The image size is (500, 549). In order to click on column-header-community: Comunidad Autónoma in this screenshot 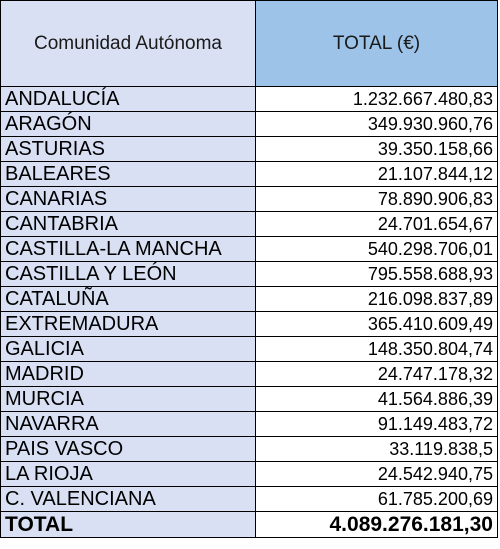, I will do `click(128, 43)`.